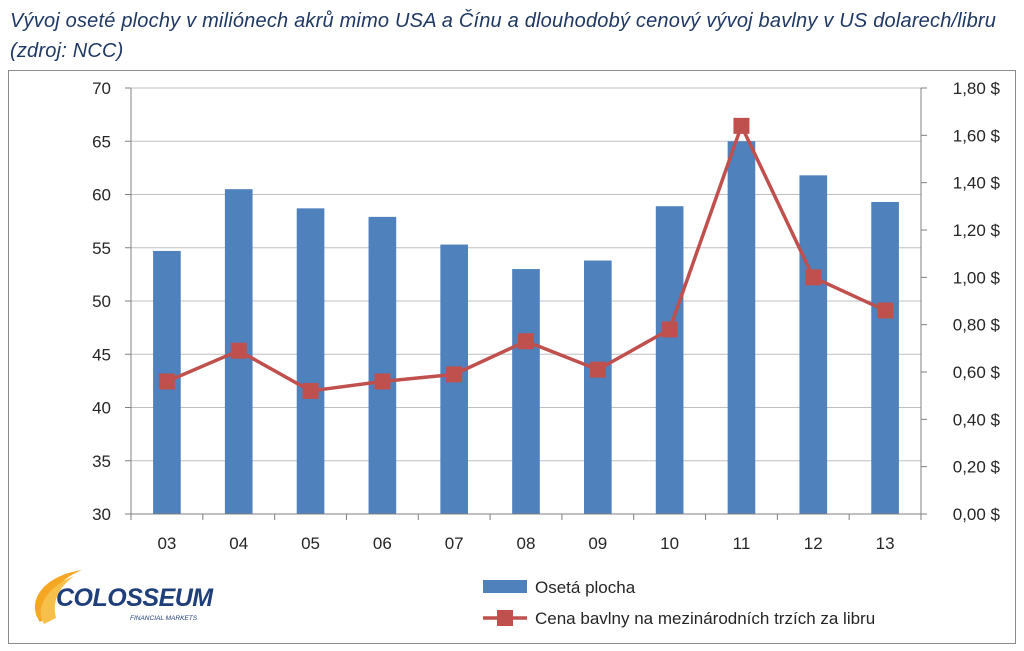  Describe the element at coordinates (977, 419) in the screenshot. I see `y-right-tick-label: 0,40 $` at that location.